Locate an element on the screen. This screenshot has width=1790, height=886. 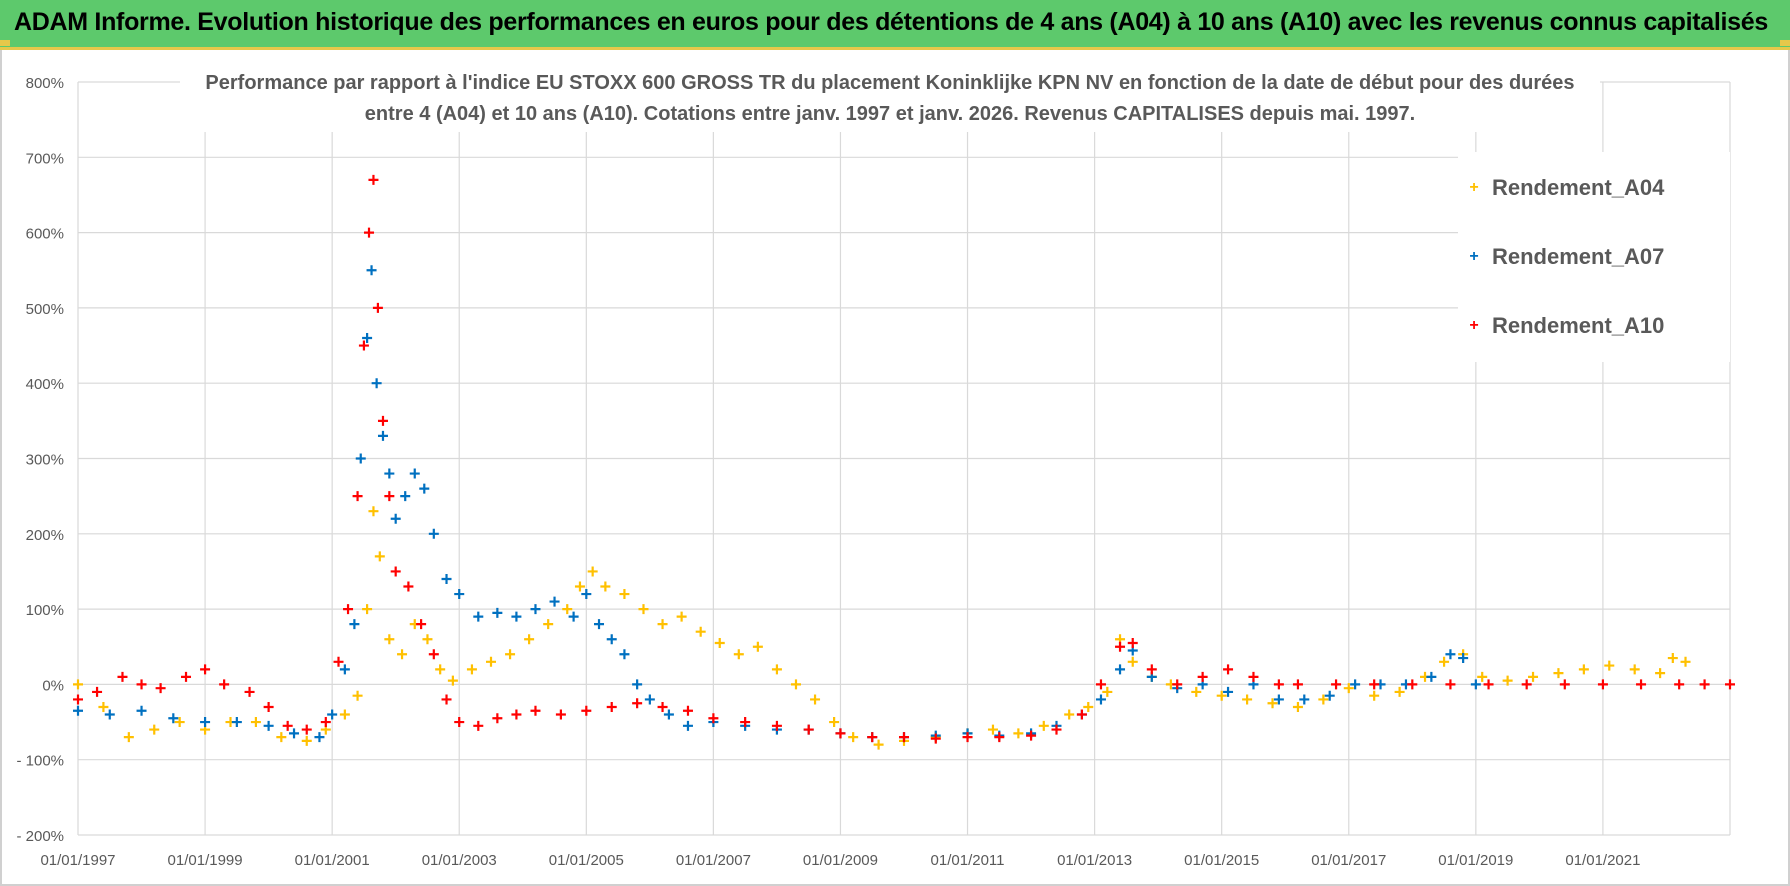
legend-item-a04: + Rendement_A04 is located at coordinates (1561, 188).